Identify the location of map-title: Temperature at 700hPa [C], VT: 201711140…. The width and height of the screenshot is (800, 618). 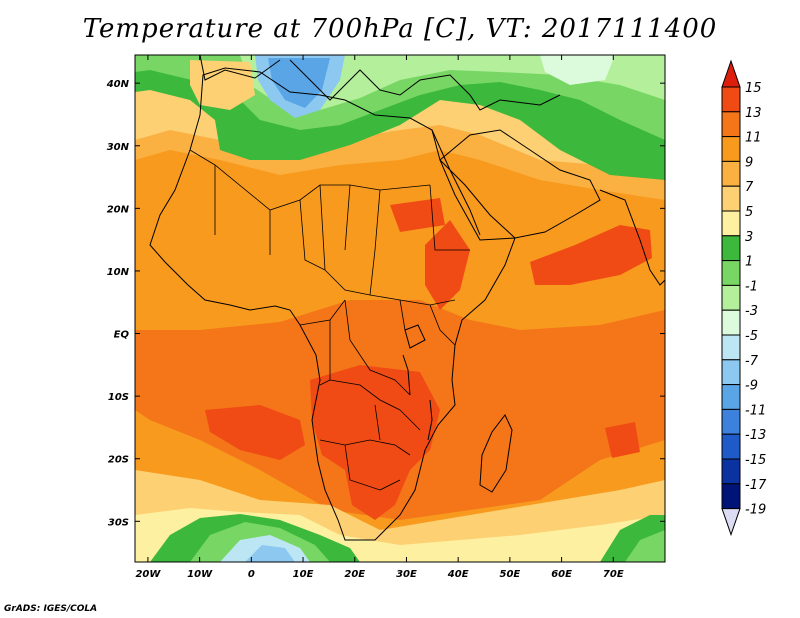
(400, 29).